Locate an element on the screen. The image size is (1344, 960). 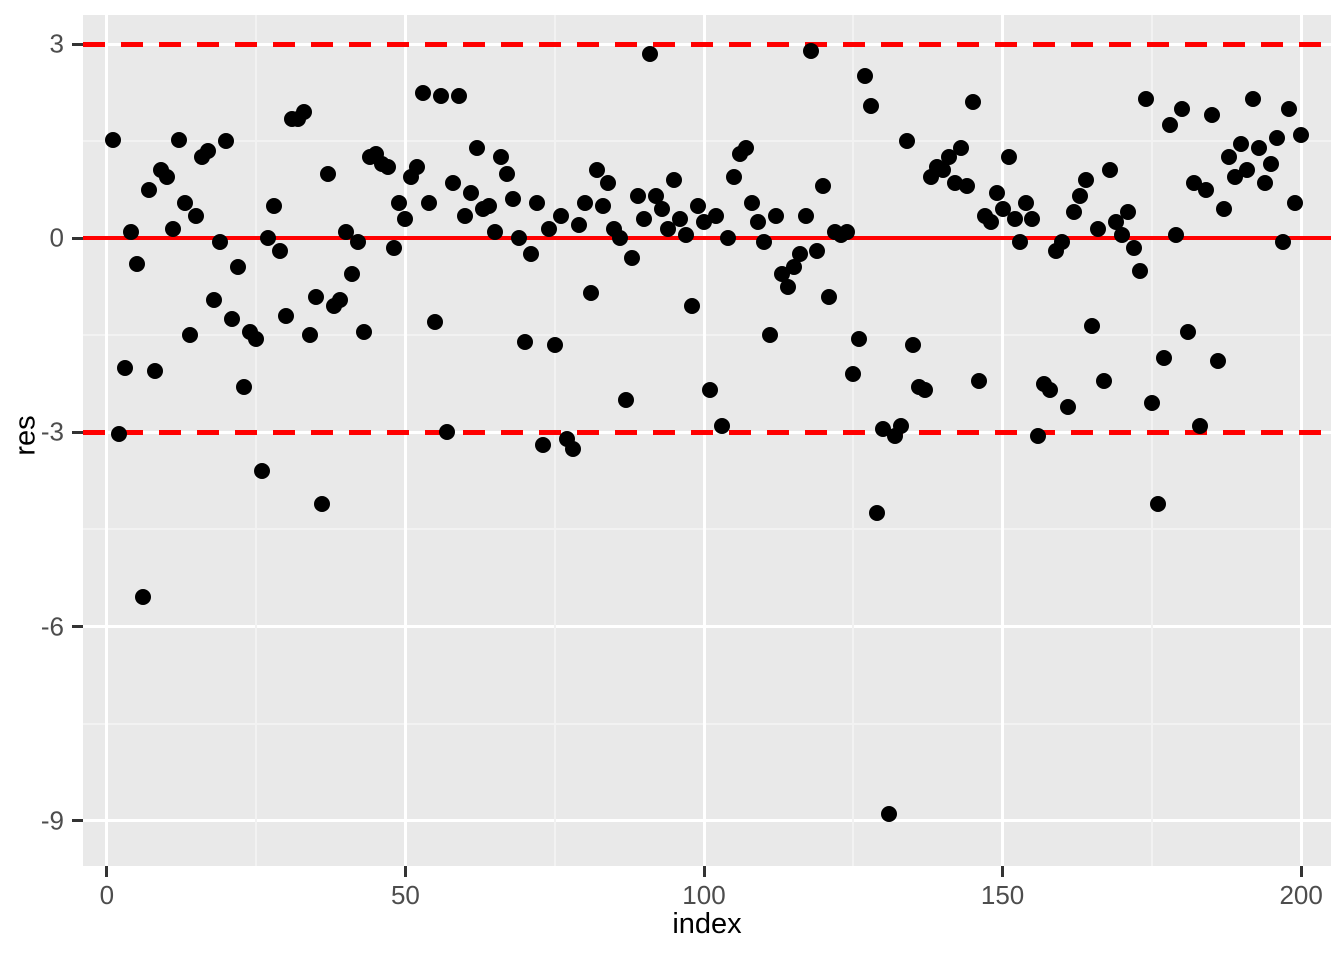
y-axis-tick is located at coordinates (77, 44).